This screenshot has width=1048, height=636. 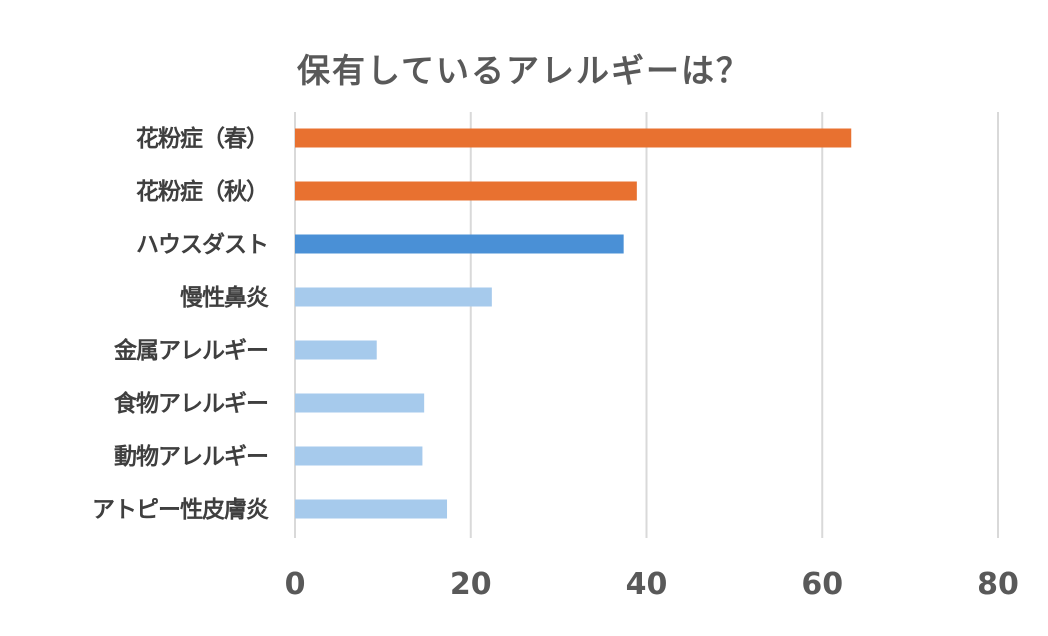 What do you see at coordinates (191, 456) in the screenshot?
I see `category-label: 動物アレルギー` at bounding box center [191, 456].